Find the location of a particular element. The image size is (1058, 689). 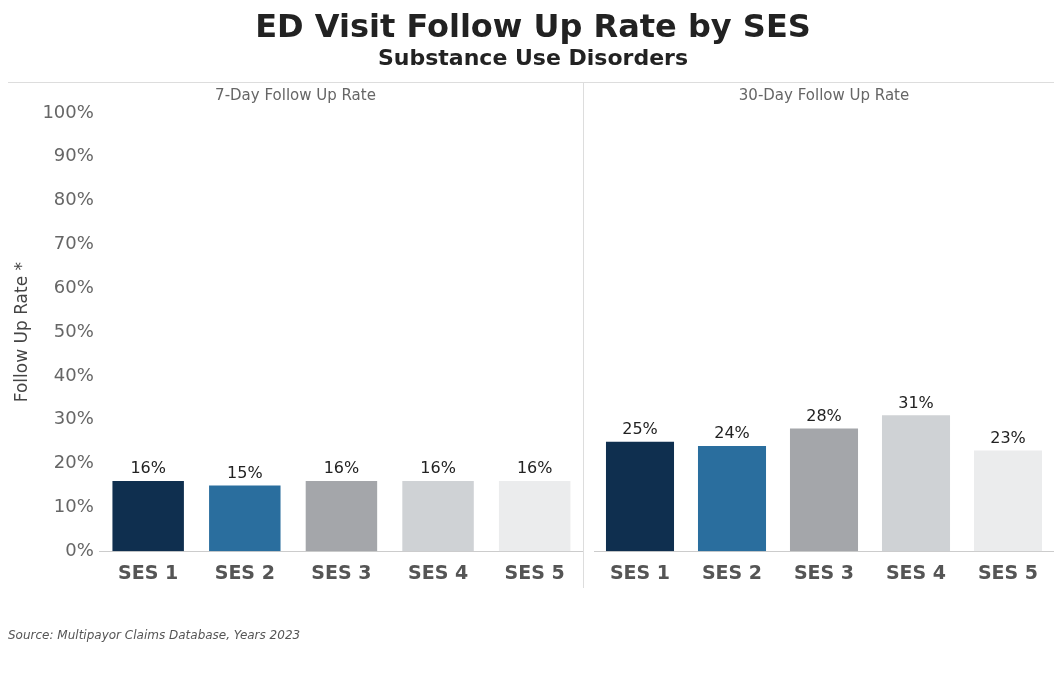

chart-title: 30-Day Follow Up Rate is located at coordinates (824, 94).